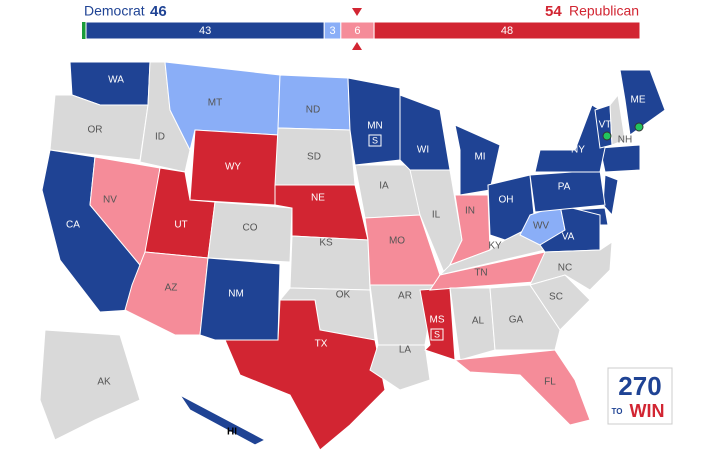 Image resolution: width=720 pixels, height=464 pixels. Describe the element at coordinates (541, 226) in the screenshot. I see `state-label: WV` at that location.